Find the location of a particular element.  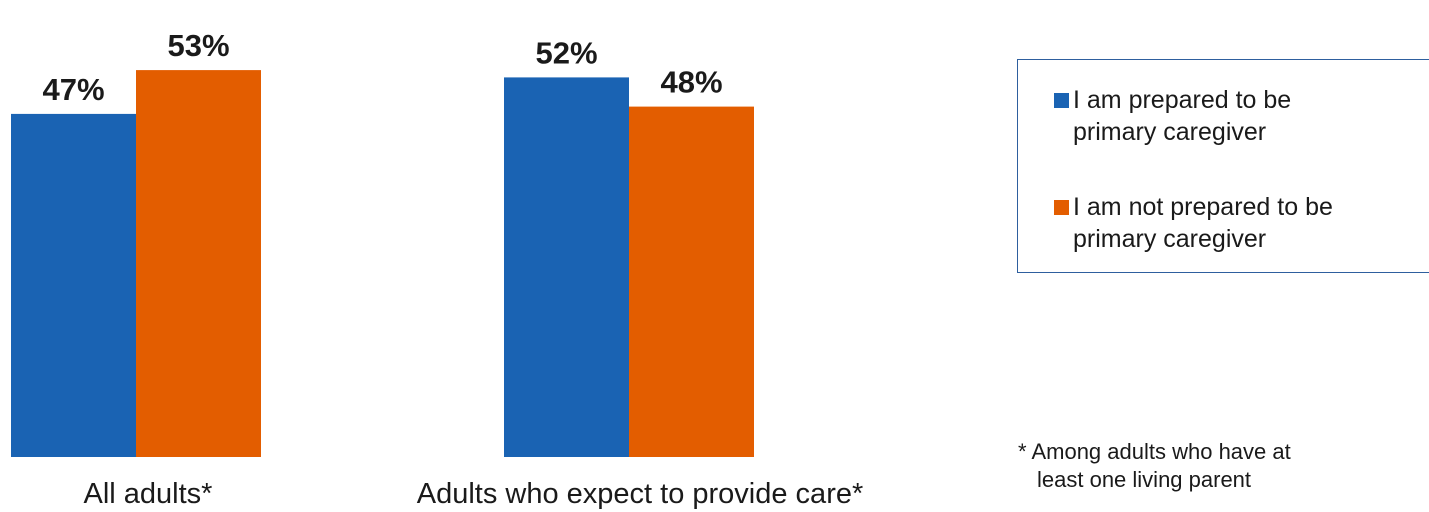

footnote-line1: * Among adults who have at is located at coordinates (1154, 451).